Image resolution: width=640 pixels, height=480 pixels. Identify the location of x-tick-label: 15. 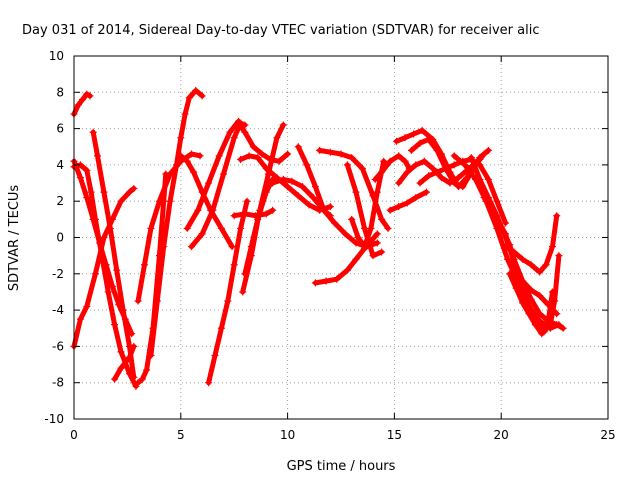
(394, 435).